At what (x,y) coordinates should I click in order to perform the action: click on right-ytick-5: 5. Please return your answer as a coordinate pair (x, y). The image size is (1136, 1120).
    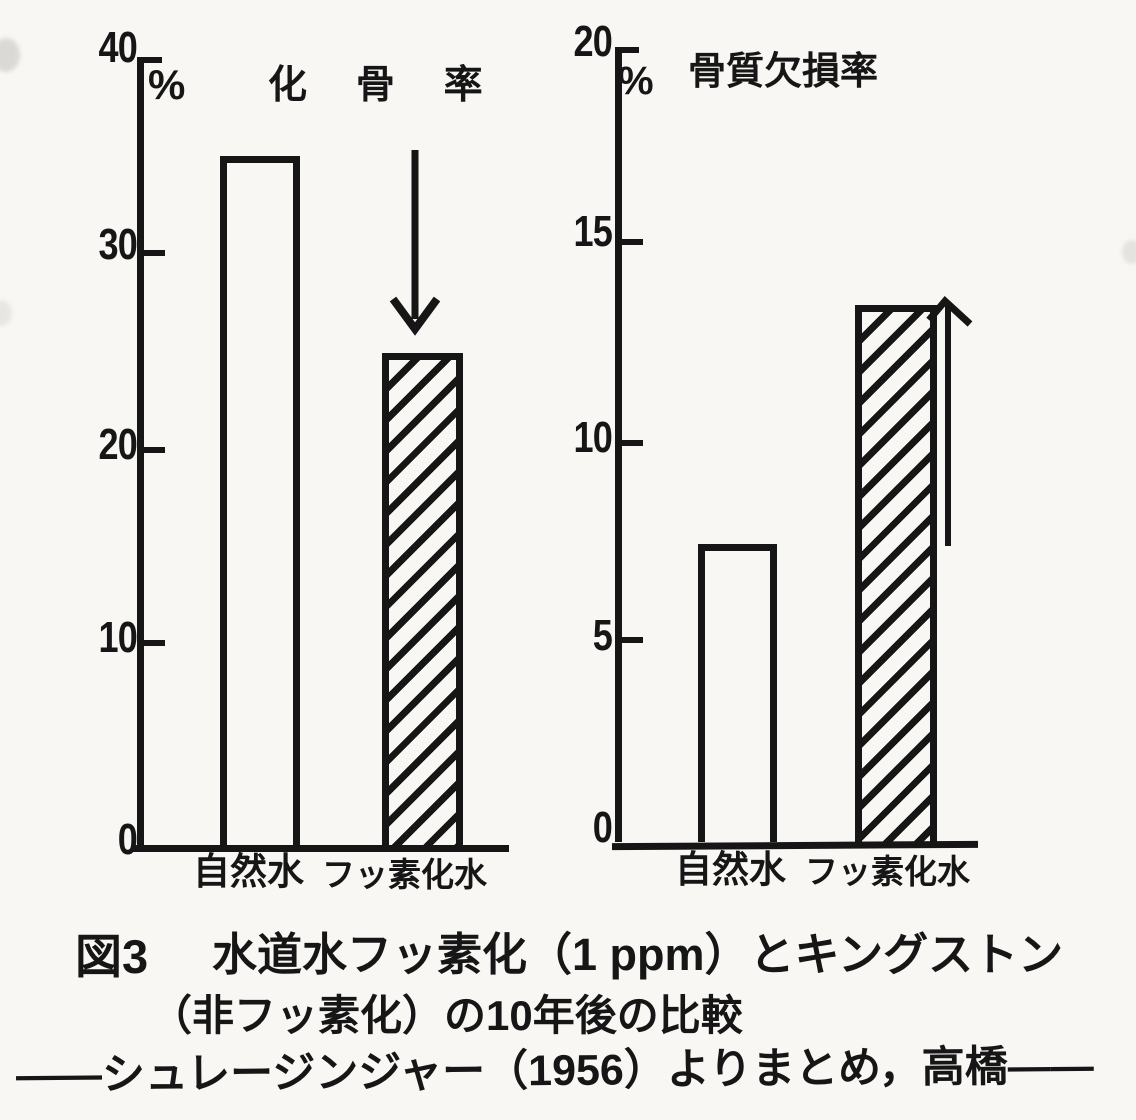
    Looking at the image, I should click on (602, 635).